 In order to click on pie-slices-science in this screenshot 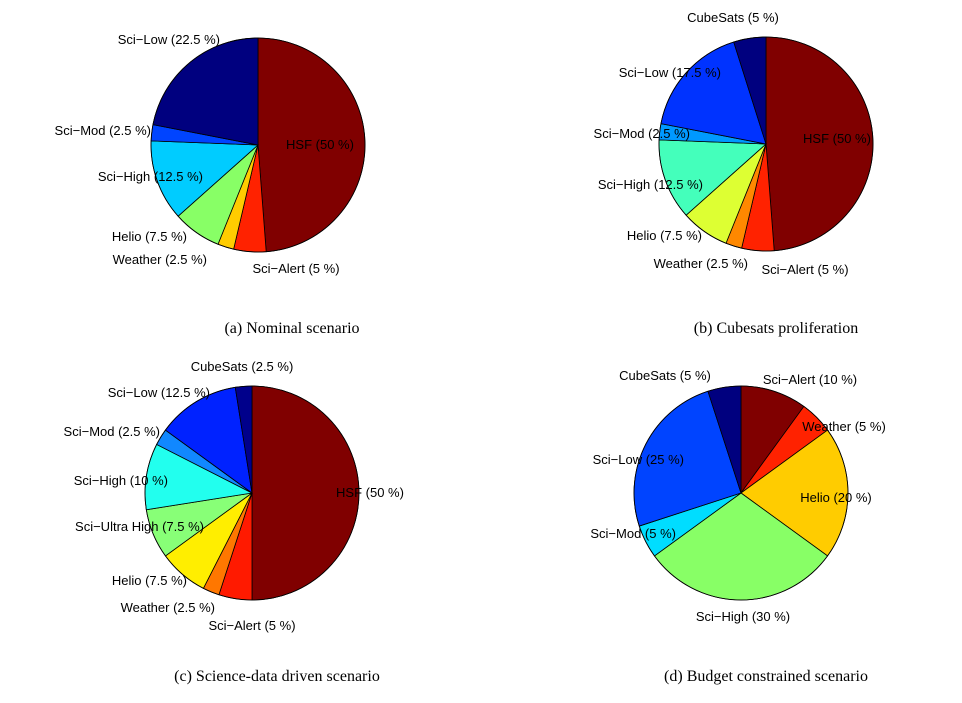, I will do `click(252, 493)`.